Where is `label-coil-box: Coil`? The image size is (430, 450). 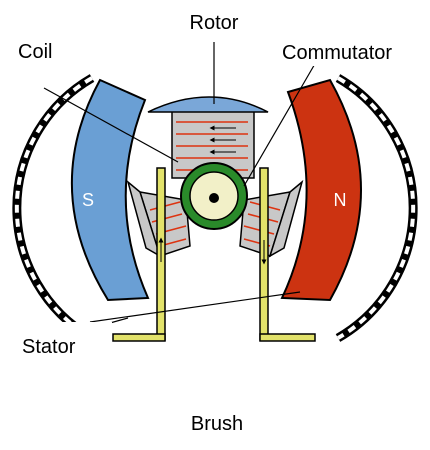
label-coil-box: Coil is located at coordinates (39, 52).